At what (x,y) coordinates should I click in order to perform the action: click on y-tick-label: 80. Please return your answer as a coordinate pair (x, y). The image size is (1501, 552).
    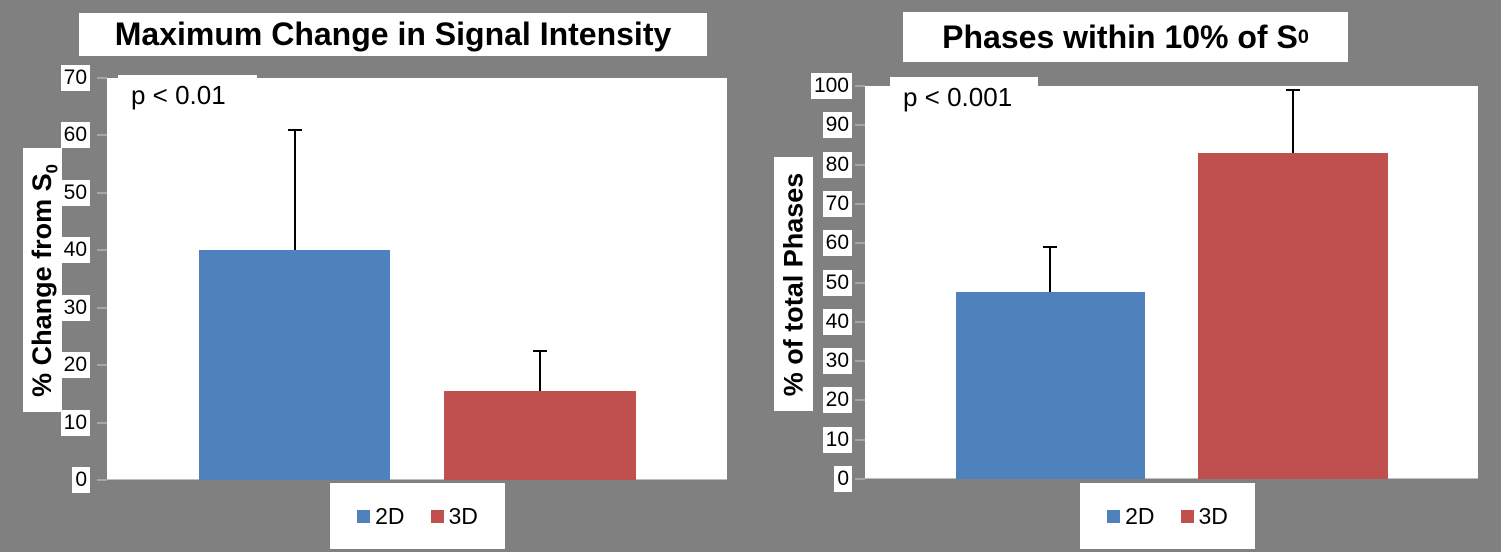
    Looking at the image, I should click on (837, 164).